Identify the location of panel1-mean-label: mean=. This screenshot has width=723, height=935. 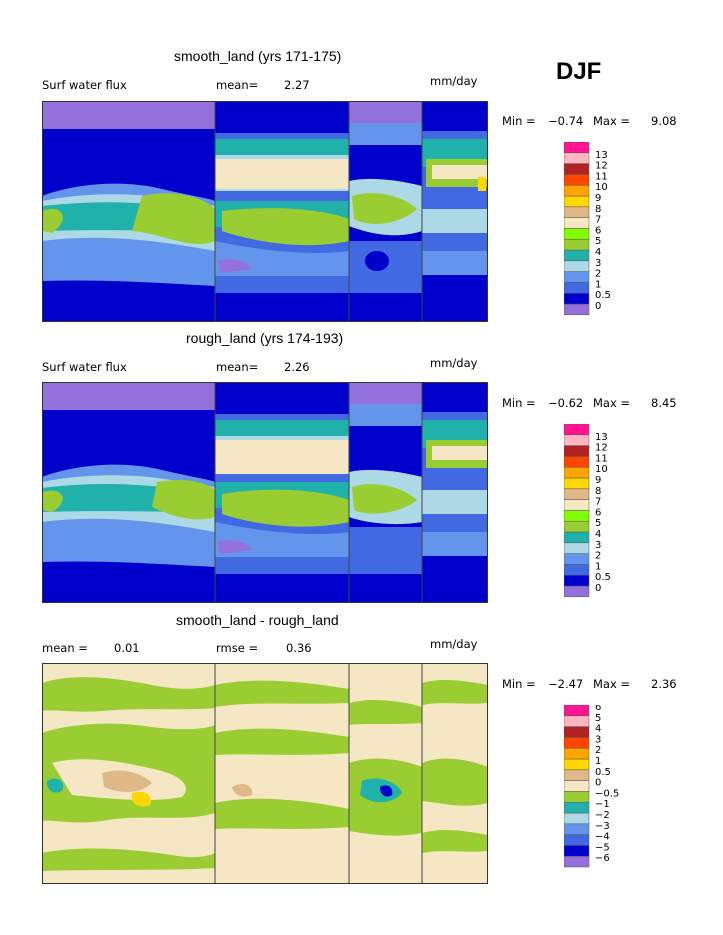
(237, 85).